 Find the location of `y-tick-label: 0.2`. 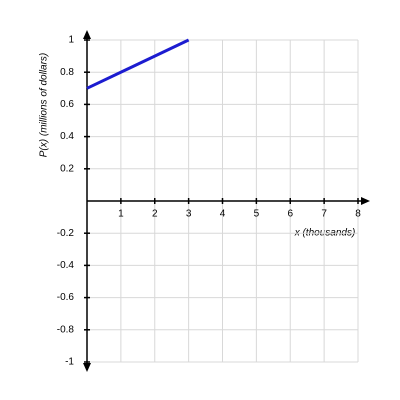

y-tick-label: 0.2 is located at coordinates (67, 168).